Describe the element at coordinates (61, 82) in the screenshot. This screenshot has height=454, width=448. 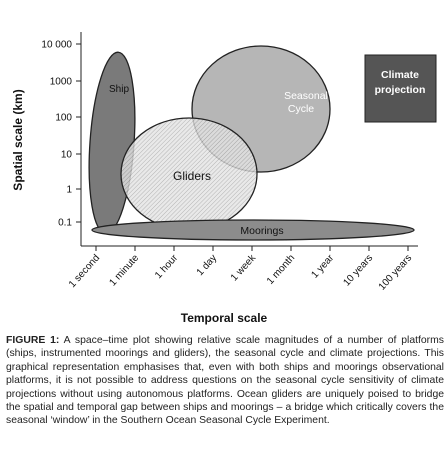
I see `y-tick-label: 1000` at that location.